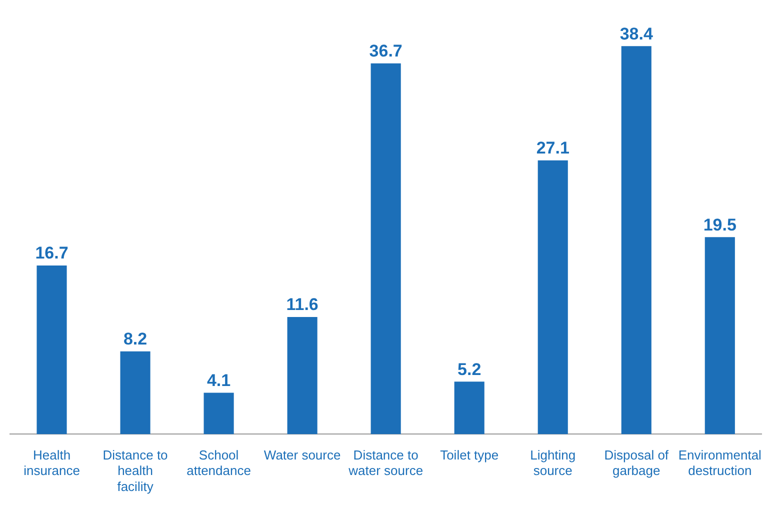 The image size is (776, 517). Describe the element at coordinates (302, 455) in the screenshot. I see `x-tick-label: Water source` at that location.